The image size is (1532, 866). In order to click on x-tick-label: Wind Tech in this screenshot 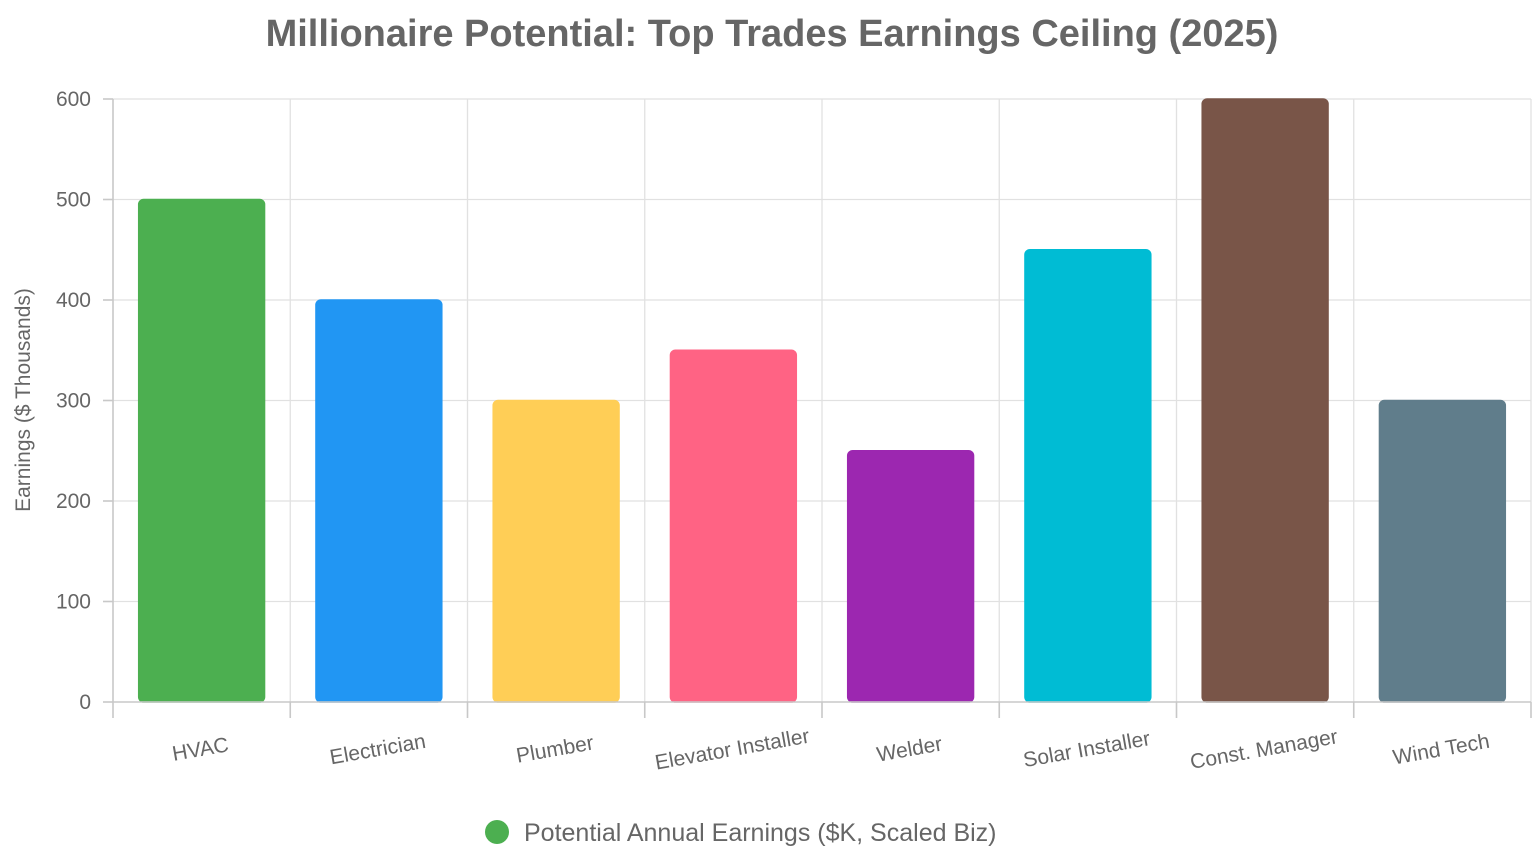, I will do `click(1441, 750)`.